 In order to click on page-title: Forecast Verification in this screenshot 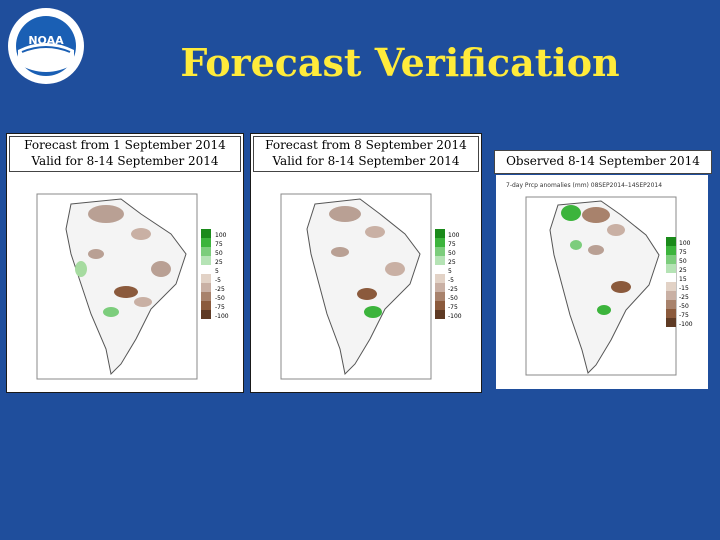, I will do `click(400, 62)`.